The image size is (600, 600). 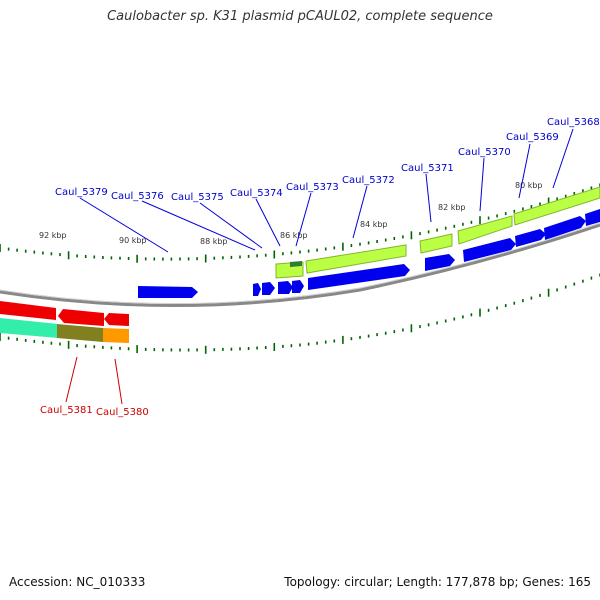 What do you see at coordinates (573, 122) in the screenshot?
I see `gene-label-caul-5368: Caul_5368` at bounding box center [573, 122].